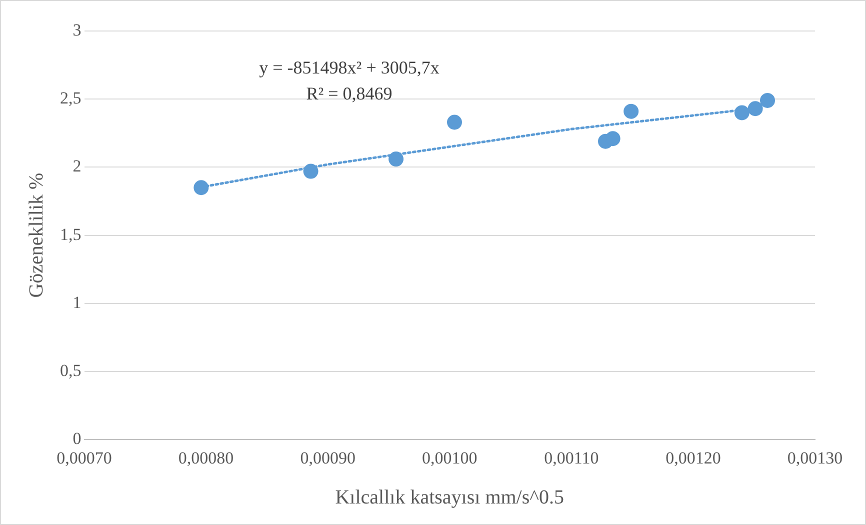 Image resolution: width=866 pixels, height=525 pixels. What do you see at coordinates (815, 458) in the screenshot?
I see `x-tick-label: 0,00130` at bounding box center [815, 458].